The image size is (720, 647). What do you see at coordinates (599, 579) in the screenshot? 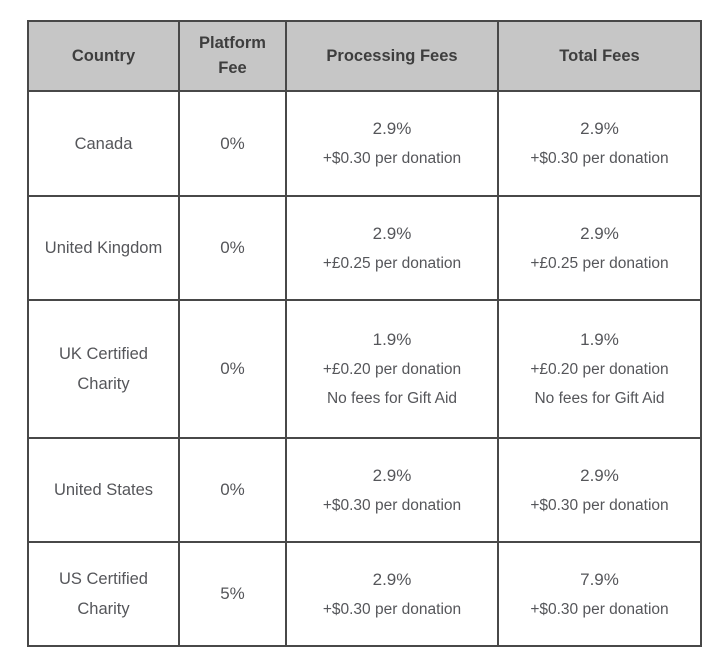
I see `fee-percent: 7.9%` at bounding box center [599, 579].